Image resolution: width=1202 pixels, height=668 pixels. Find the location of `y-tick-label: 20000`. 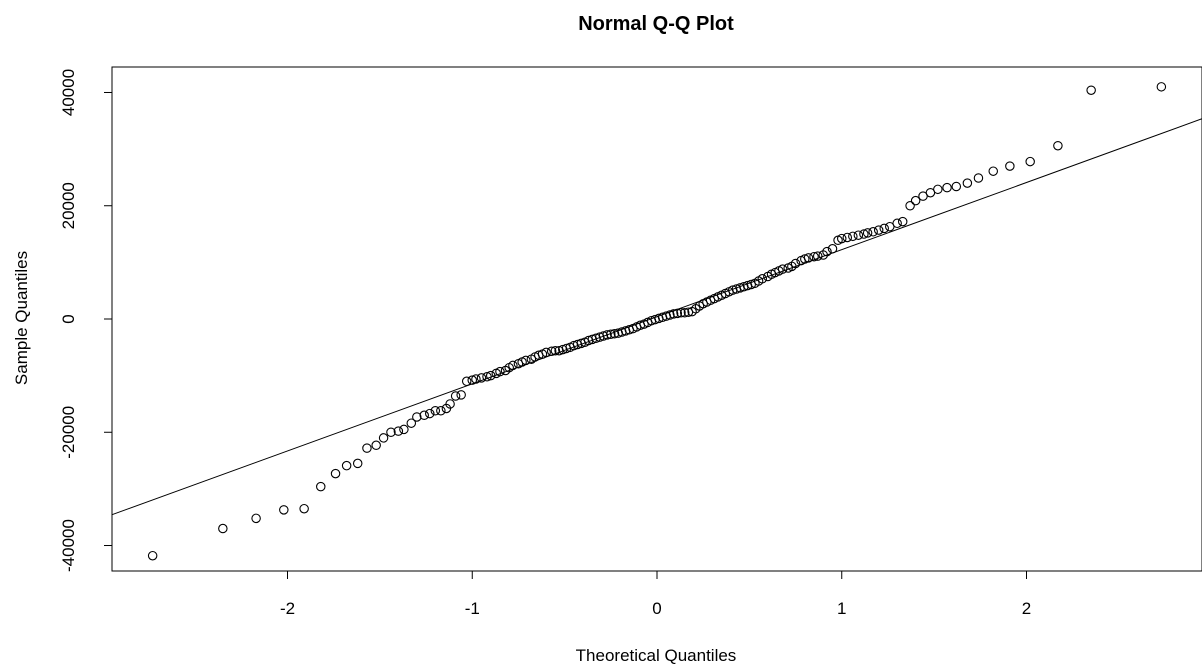

y-tick-label: 20000 is located at coordinates (68, 205).